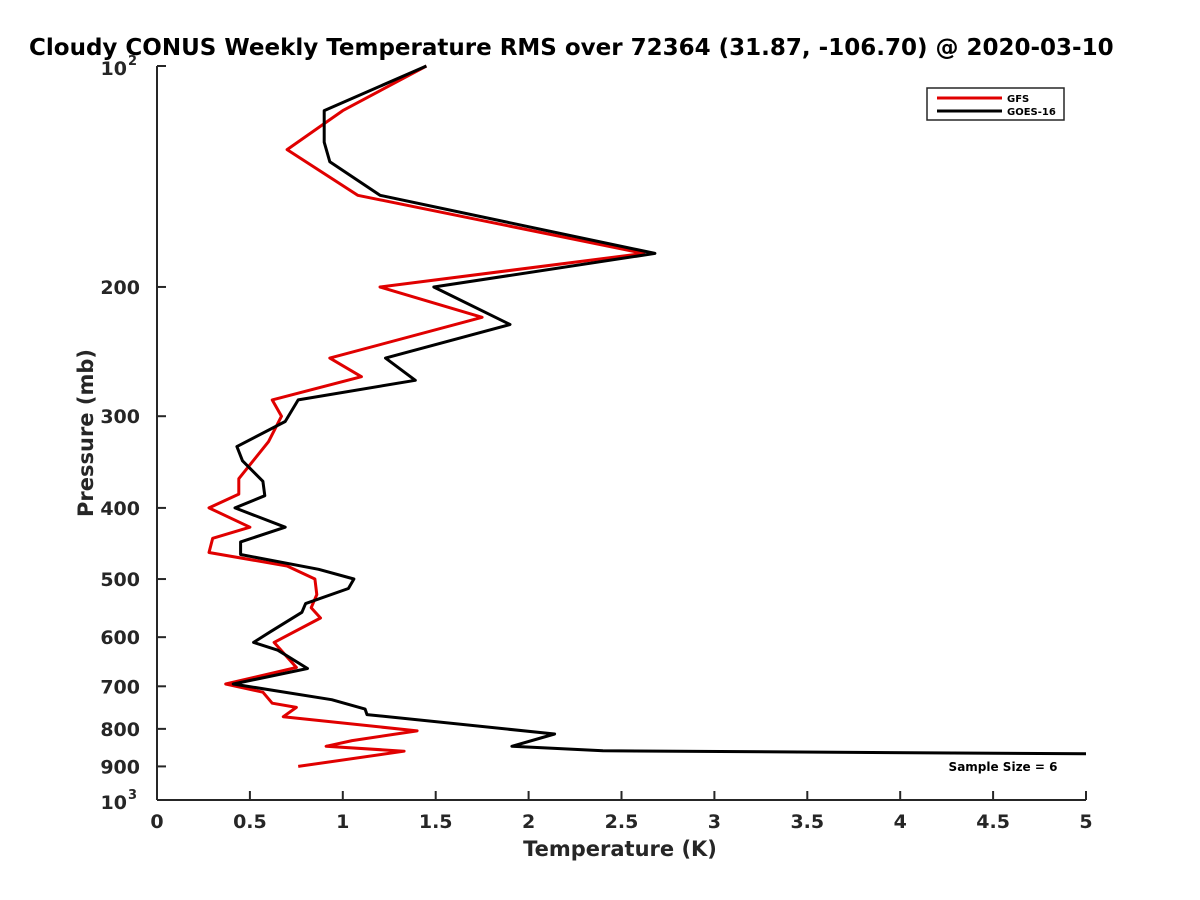 The image size is (1200, 900). I want to click on x-tick-label: 0, so click(156, 822).